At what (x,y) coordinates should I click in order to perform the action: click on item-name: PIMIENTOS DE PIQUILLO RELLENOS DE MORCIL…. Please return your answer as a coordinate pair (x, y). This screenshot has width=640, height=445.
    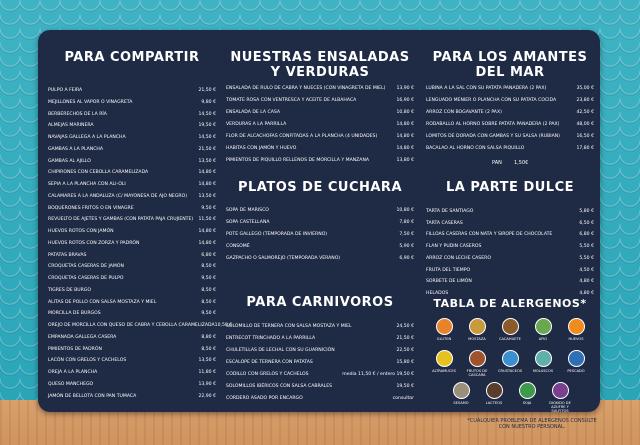
    Looking at the image, I should click on (298, 160).